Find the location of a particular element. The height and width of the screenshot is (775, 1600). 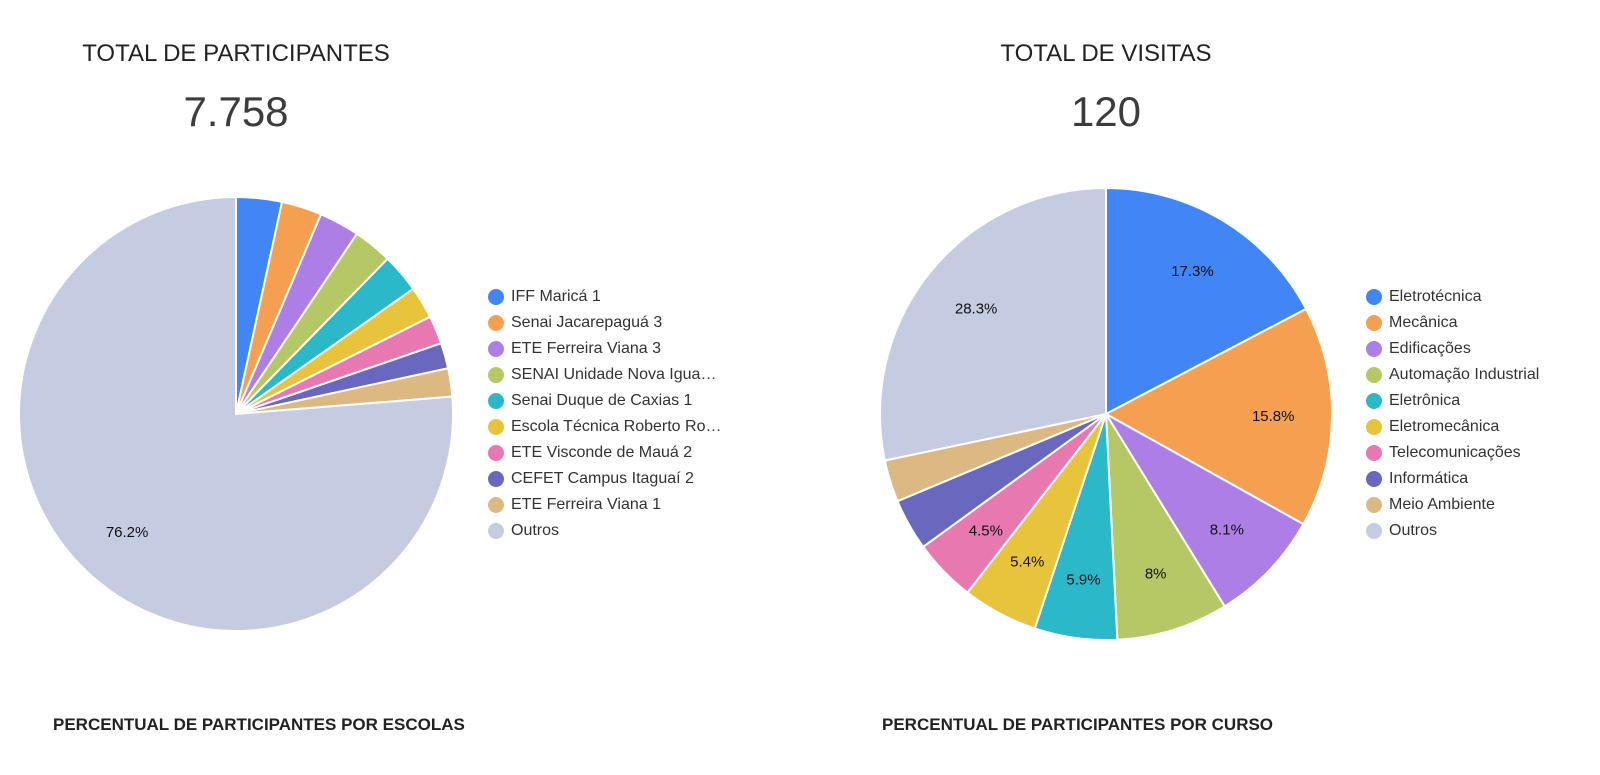

legend-label: Eletromecânica is located at coordinates (1444, 426).